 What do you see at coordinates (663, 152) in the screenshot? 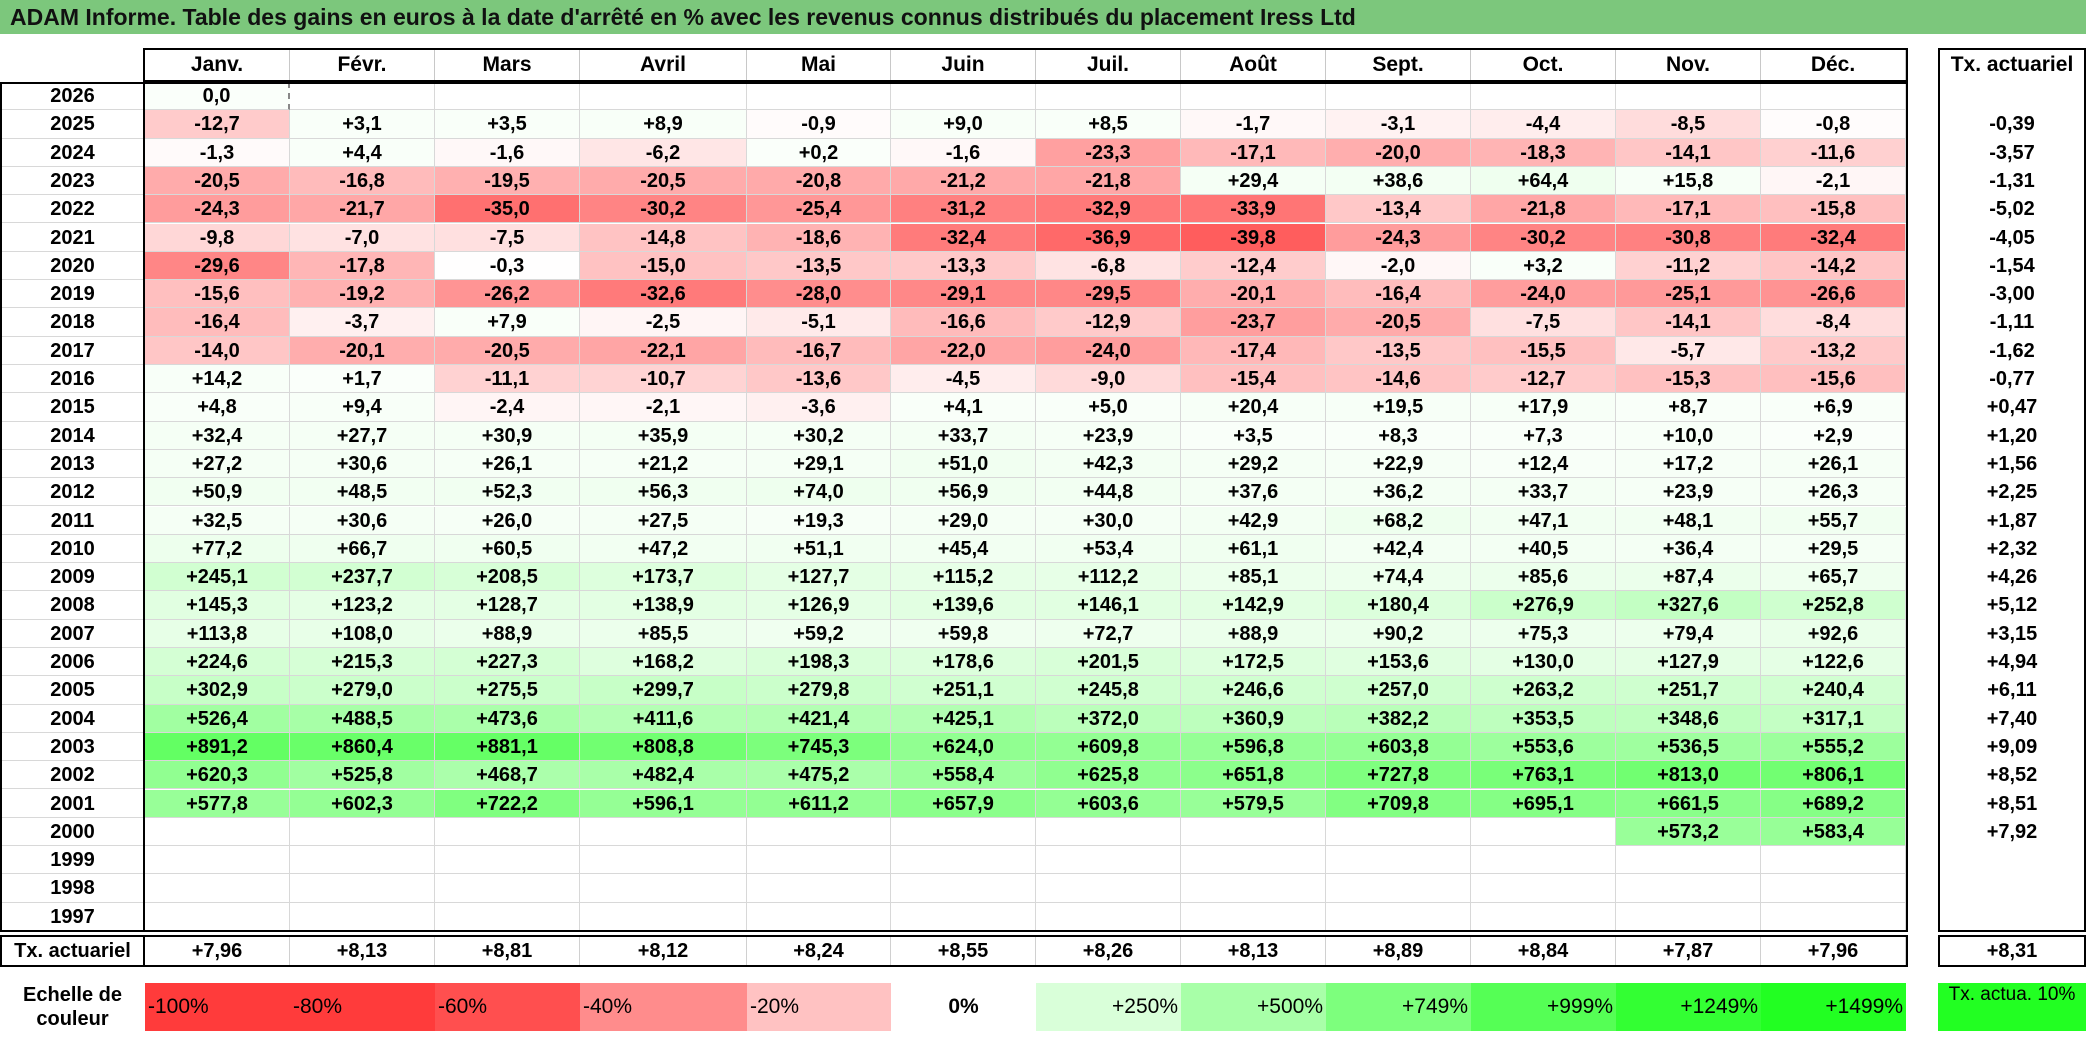
I see `table-cell: -6,2` at bounding box center [663, 152].